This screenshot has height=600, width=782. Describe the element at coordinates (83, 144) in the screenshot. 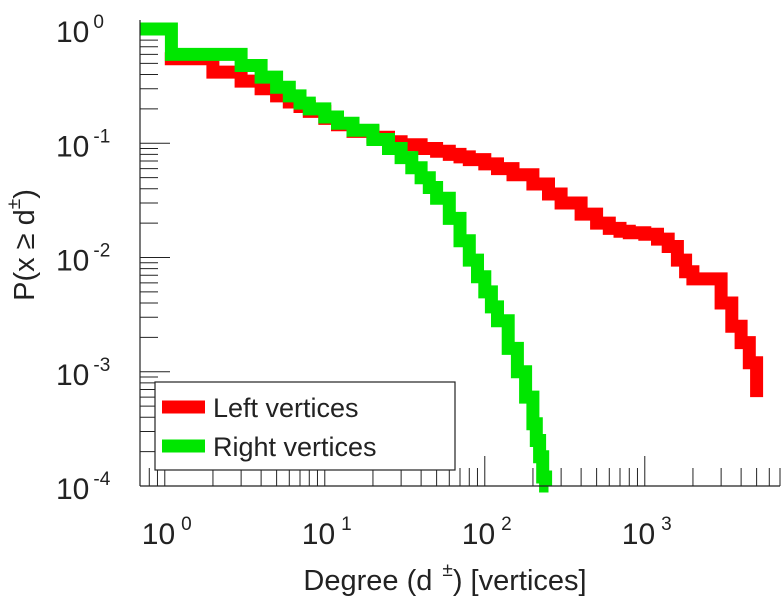

I see `y-tick-label: 10 -1` at that location.